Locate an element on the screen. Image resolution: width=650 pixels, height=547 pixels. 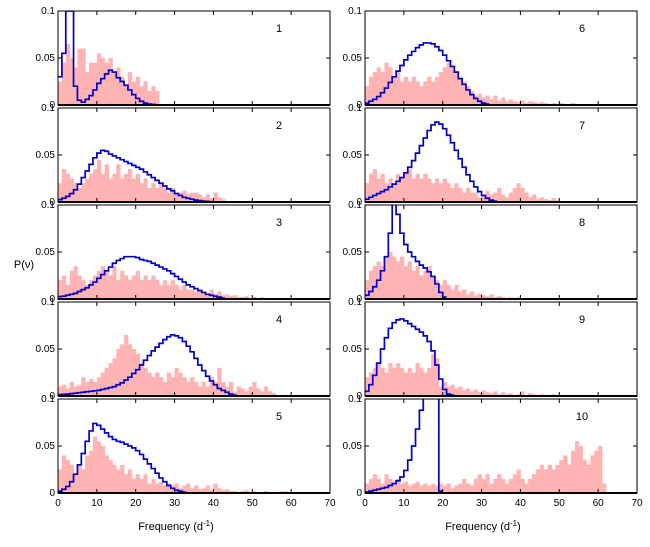
y-axis-label: P(ν) is located at coordinates (24, 265).